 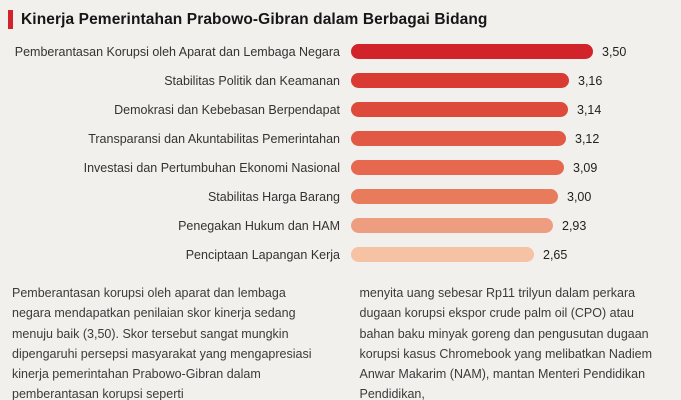 I want to click on bar-category-label: Penegakan Hukum dan HAM, so click(x=259, y=225).